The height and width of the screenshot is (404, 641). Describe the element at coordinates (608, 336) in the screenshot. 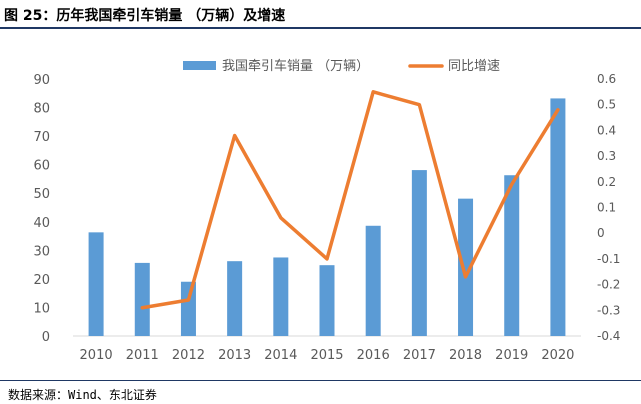

I see `y-right-tick-label: -0.4` at that location.